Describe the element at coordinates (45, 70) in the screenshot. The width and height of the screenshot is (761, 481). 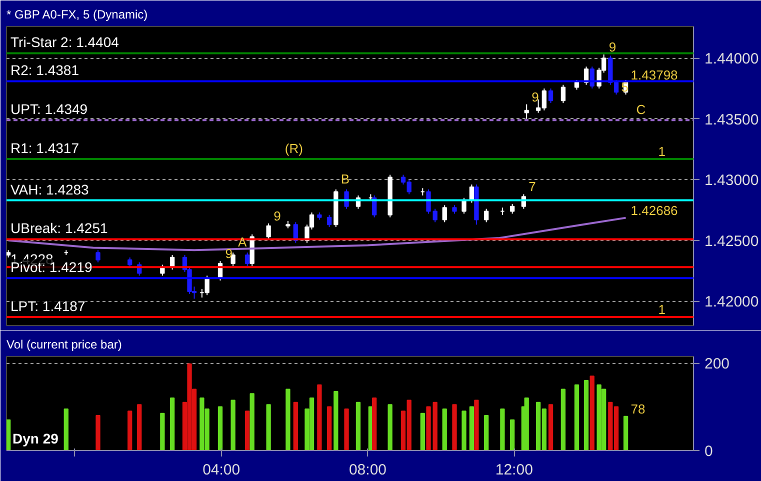
I see `ref-line-label: R2: 1.4381` at that location.